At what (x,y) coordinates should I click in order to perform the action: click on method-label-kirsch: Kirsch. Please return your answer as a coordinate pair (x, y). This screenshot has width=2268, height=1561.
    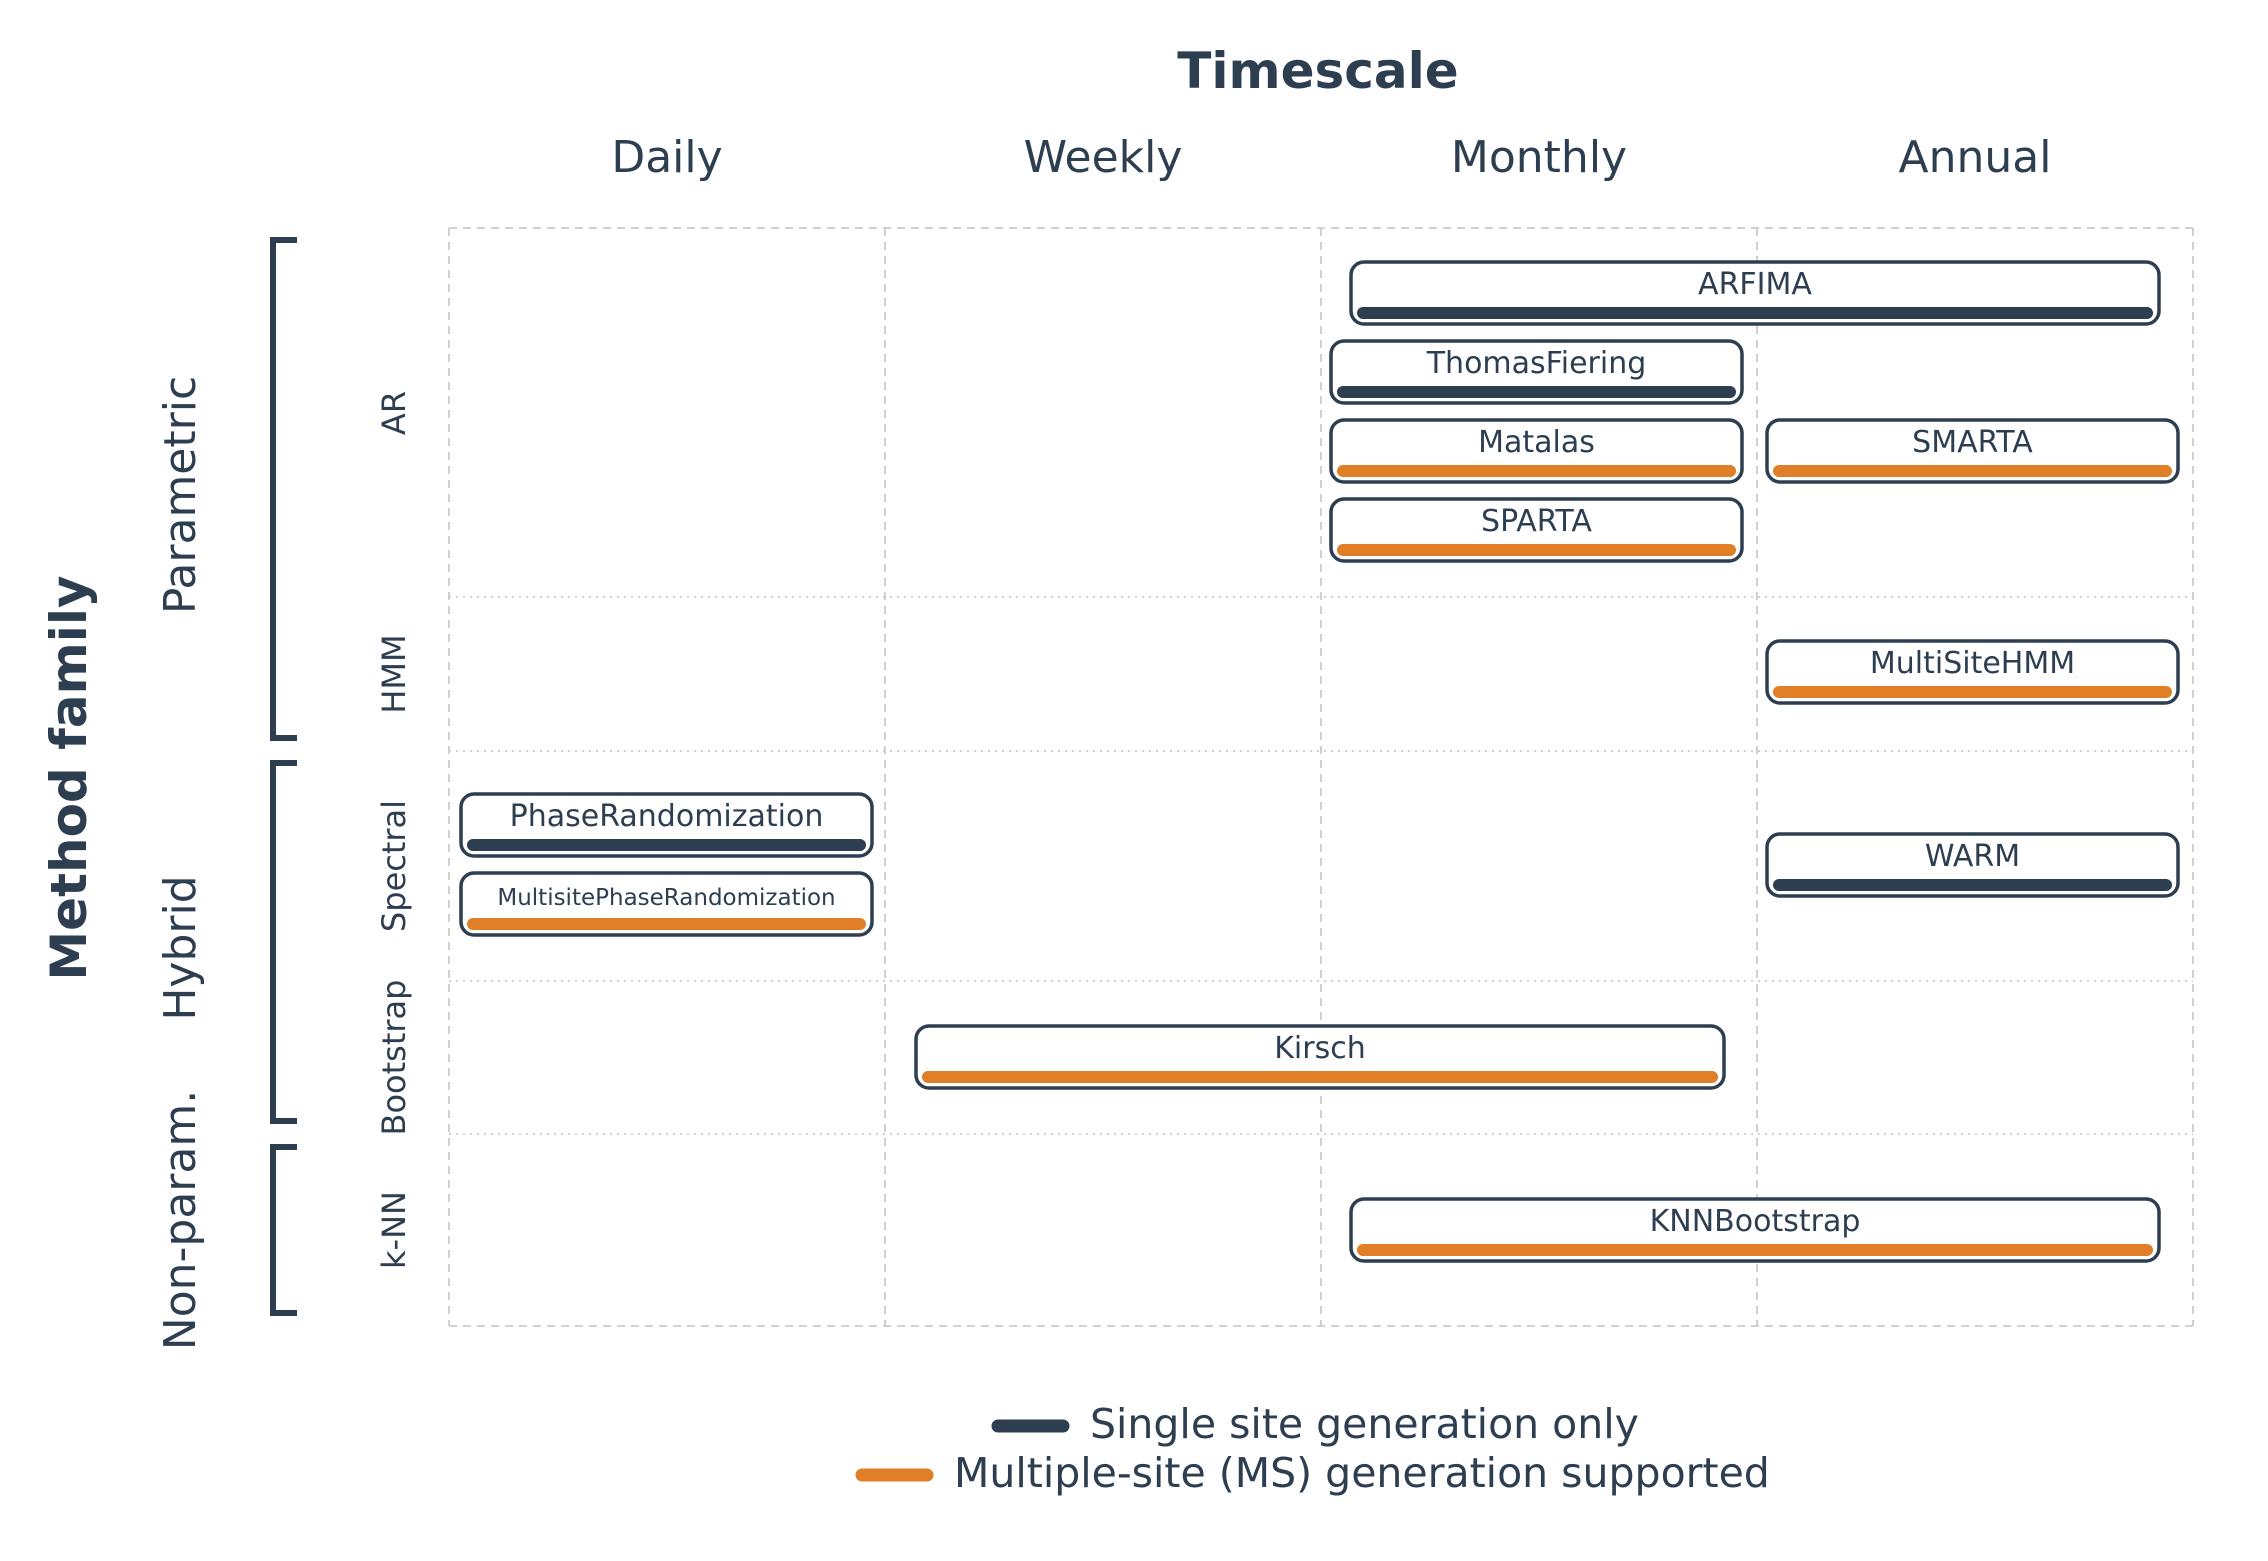
    Looking at the image, I should click on (1319, 1048).